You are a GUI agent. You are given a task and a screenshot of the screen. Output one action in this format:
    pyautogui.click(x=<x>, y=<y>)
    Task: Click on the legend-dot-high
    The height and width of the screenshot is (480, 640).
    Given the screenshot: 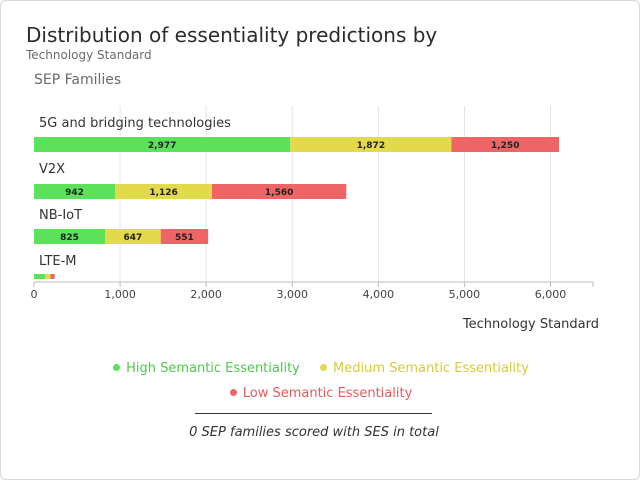 What is the action you would take?
    pyautogui.click(x=117, y=367)
    